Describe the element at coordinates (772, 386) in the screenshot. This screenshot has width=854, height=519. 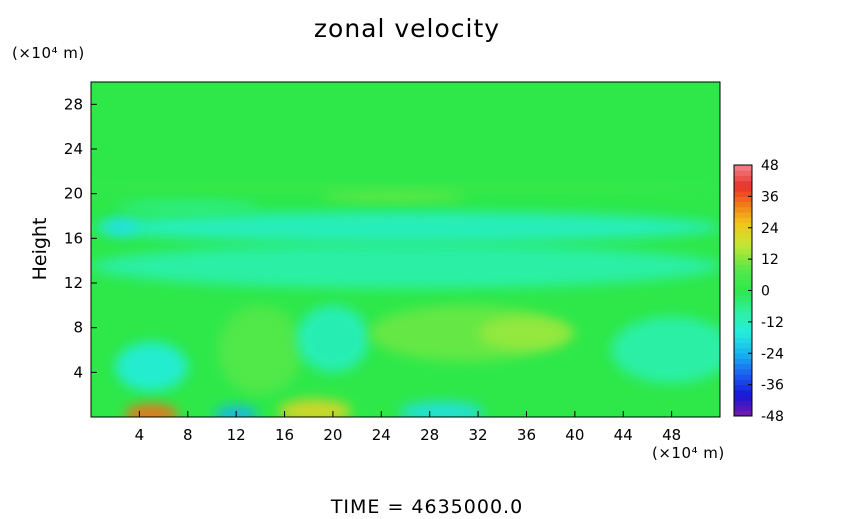
I see `colorbar-tick-label: -36` at that location.